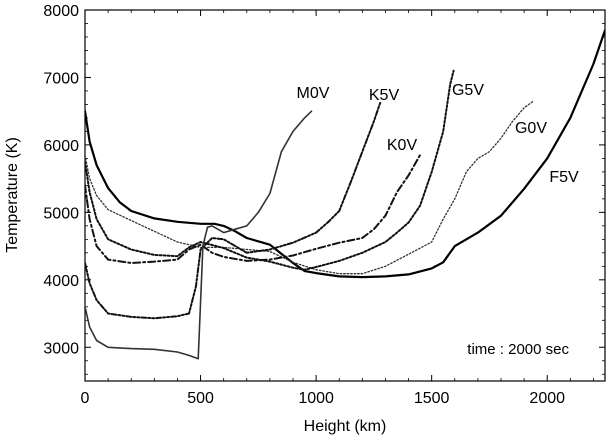 Image resolution: width=606 pixels, height=439 pixels. Describe the element at coordinates (61, 213) in the screenshot. I see `y-tick-label: 5000` at that location.